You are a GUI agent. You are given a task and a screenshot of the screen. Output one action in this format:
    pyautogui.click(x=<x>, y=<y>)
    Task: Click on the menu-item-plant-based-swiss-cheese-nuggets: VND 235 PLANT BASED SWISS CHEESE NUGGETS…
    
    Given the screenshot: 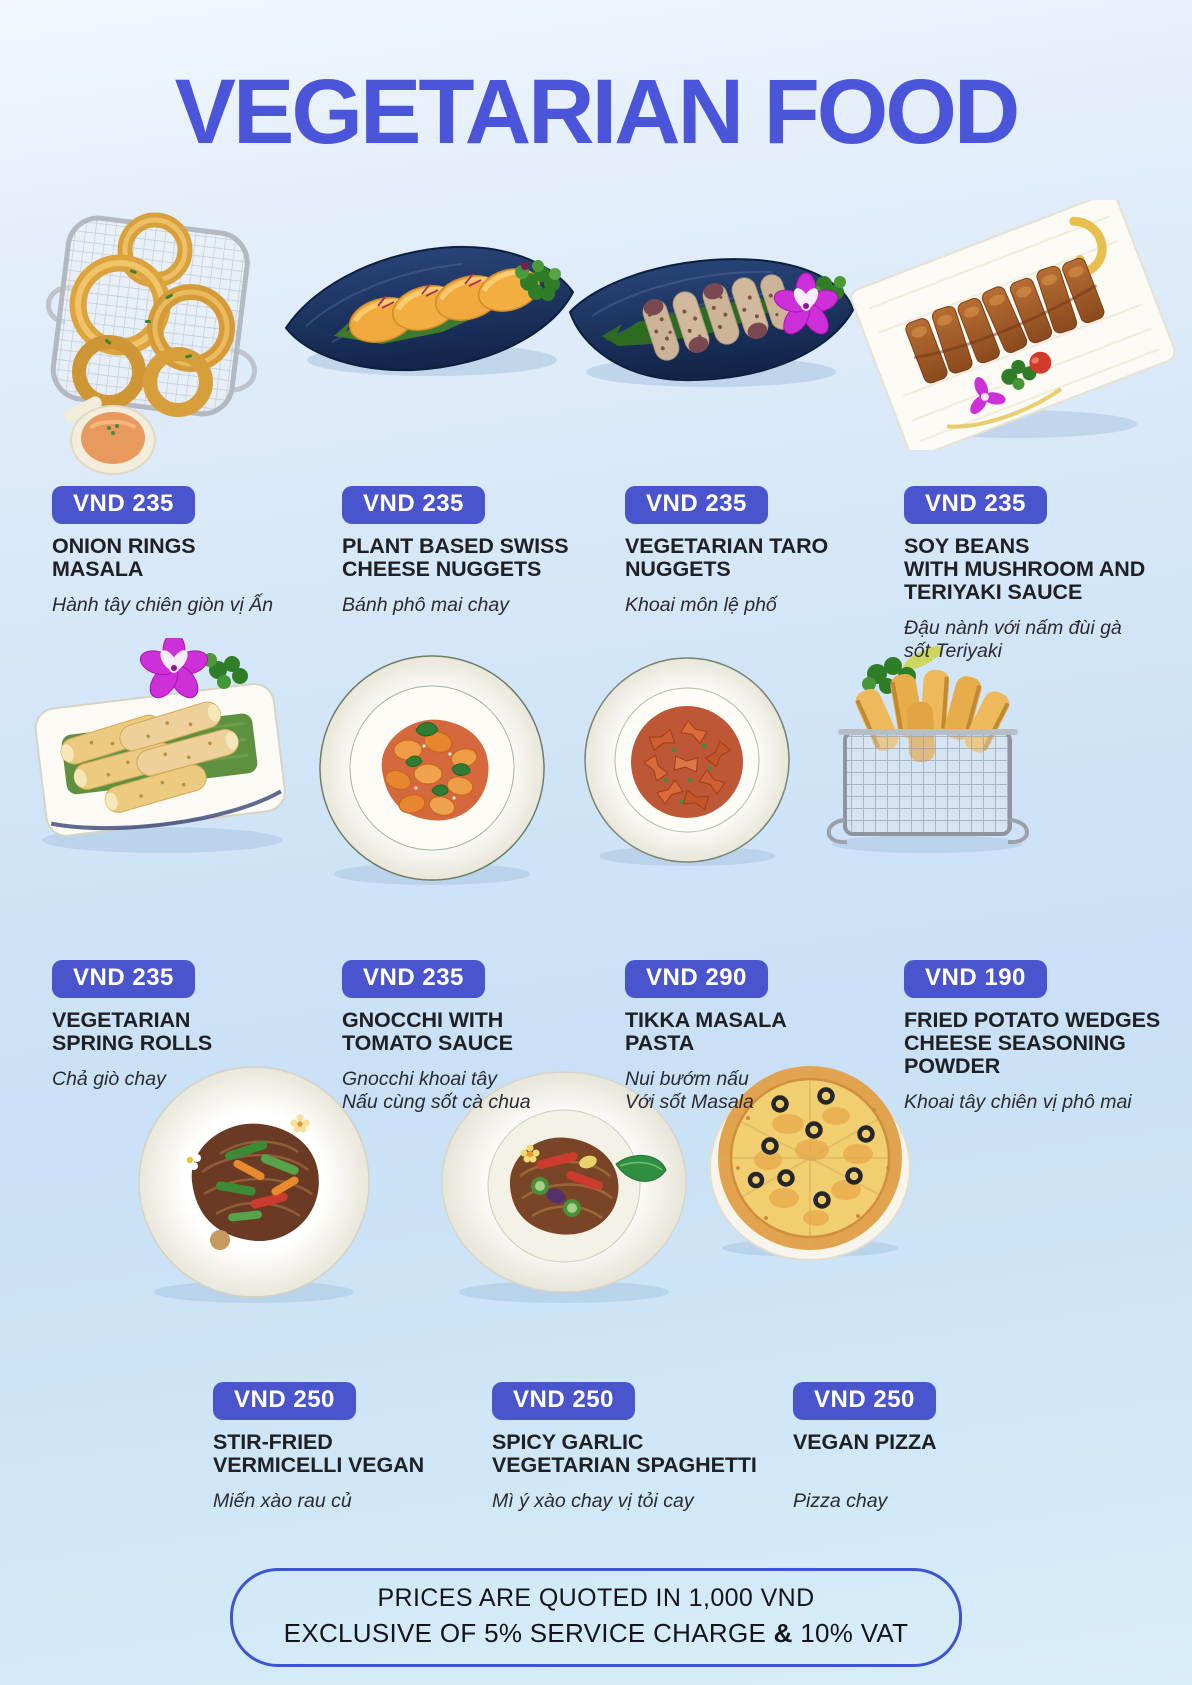 What is the action you would take?
    pyautogui.click(x=478, y=551)
    